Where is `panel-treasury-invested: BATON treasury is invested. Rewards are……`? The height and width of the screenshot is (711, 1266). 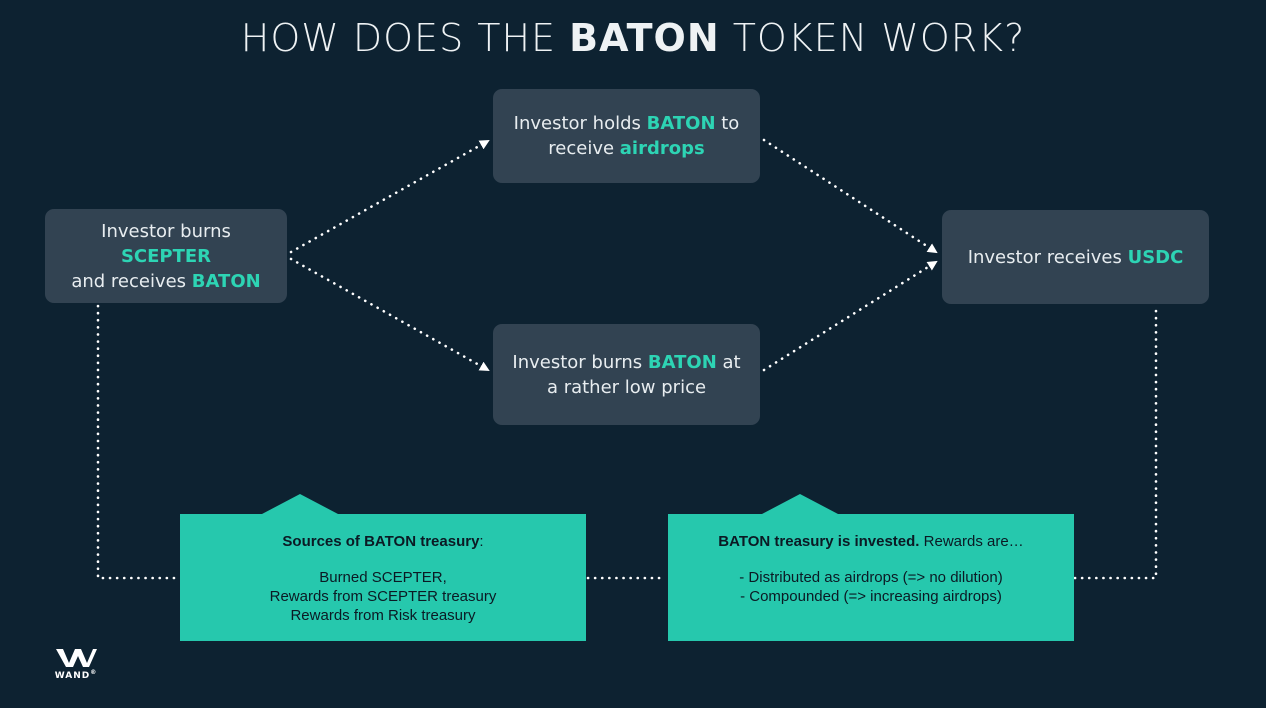
panel-treasury-invested: BATON treasury is invested. Rewards are…… is located at coordinates (871, 567).